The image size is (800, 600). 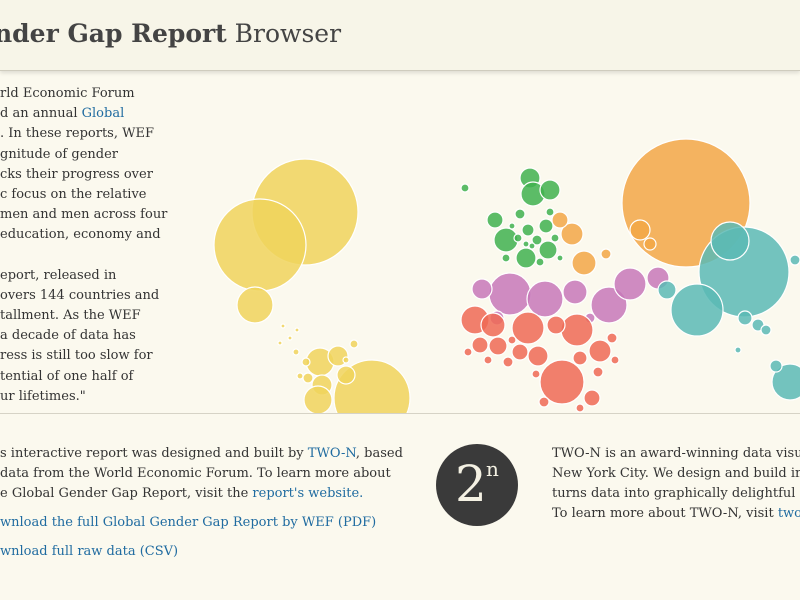 What do you see at coordinates (113, 33) in the screenshot?
I see `title-bold: nder Gap Report` at bounding box center [113, 33].